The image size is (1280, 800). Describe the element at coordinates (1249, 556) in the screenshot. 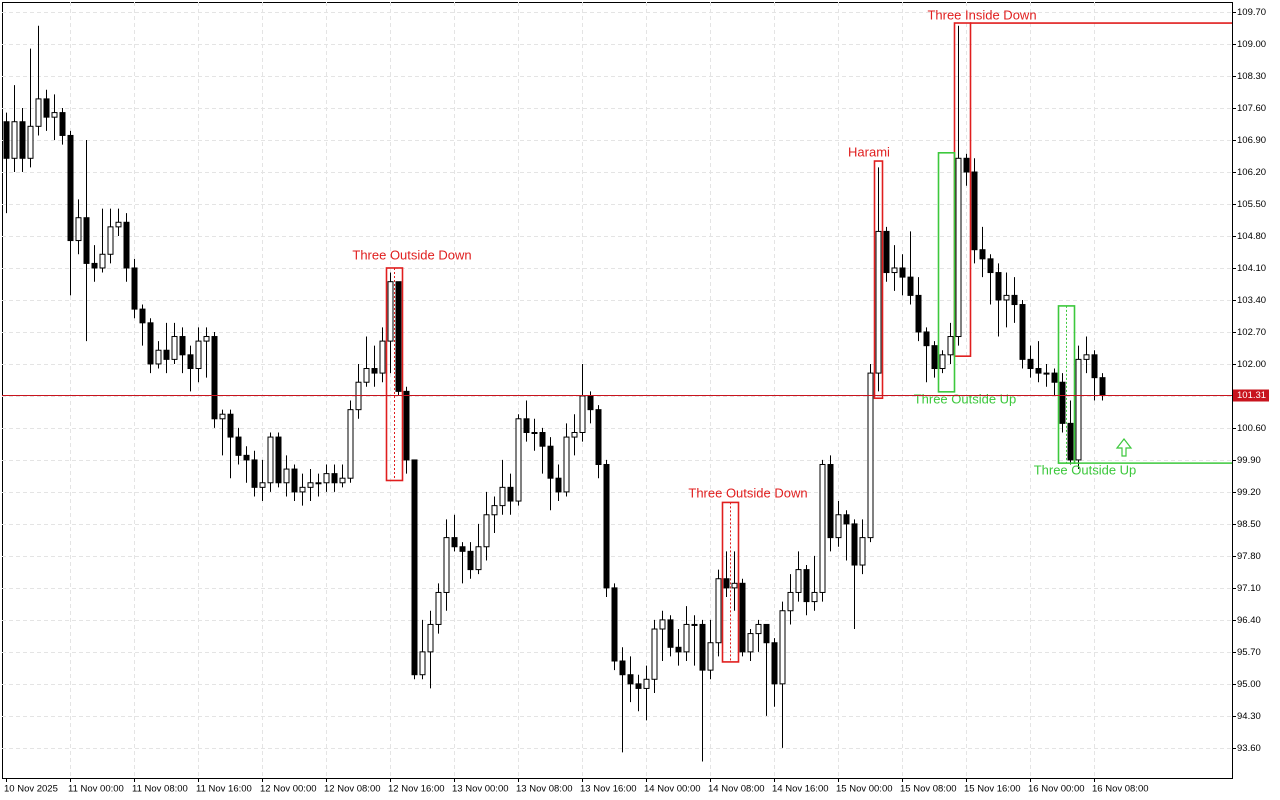

I see `y-tick-label: 97.80` at that location.